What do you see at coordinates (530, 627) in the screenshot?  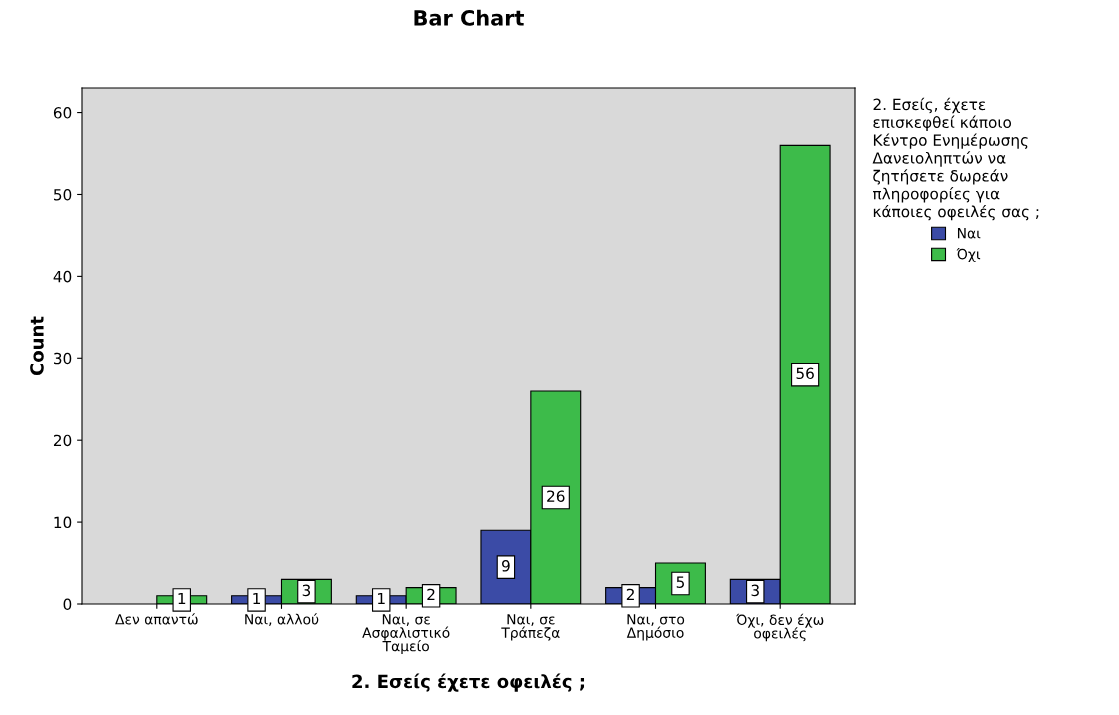 I see `x-tick-label: Ναι, σε Τράπεζα` at bounding box center [530, 627].